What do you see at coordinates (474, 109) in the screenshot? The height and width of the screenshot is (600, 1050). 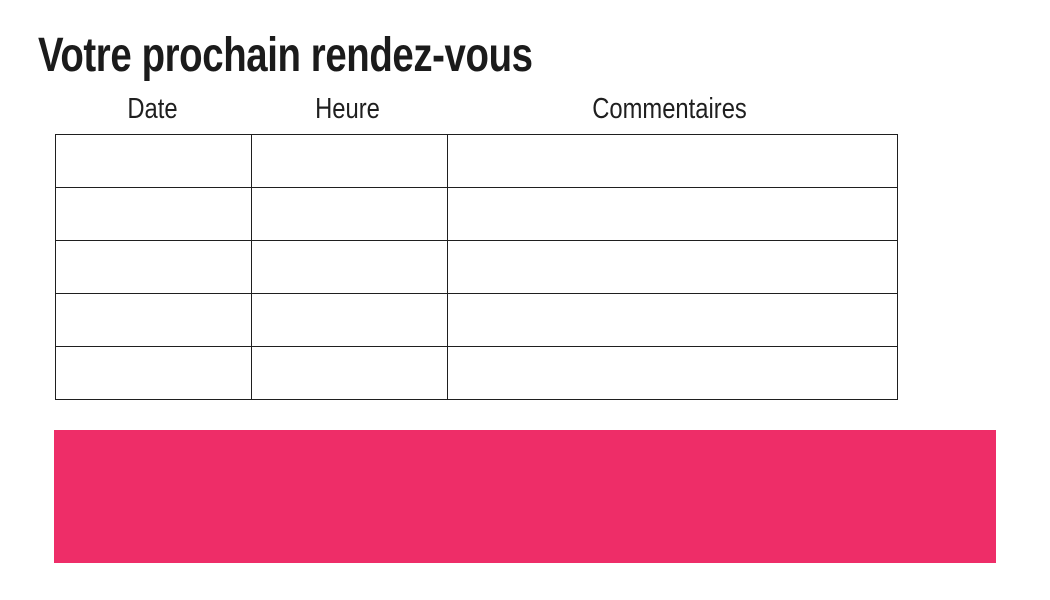 I see `table-header-row: Date Heure Commentaires` at bounding box center [474, 109].